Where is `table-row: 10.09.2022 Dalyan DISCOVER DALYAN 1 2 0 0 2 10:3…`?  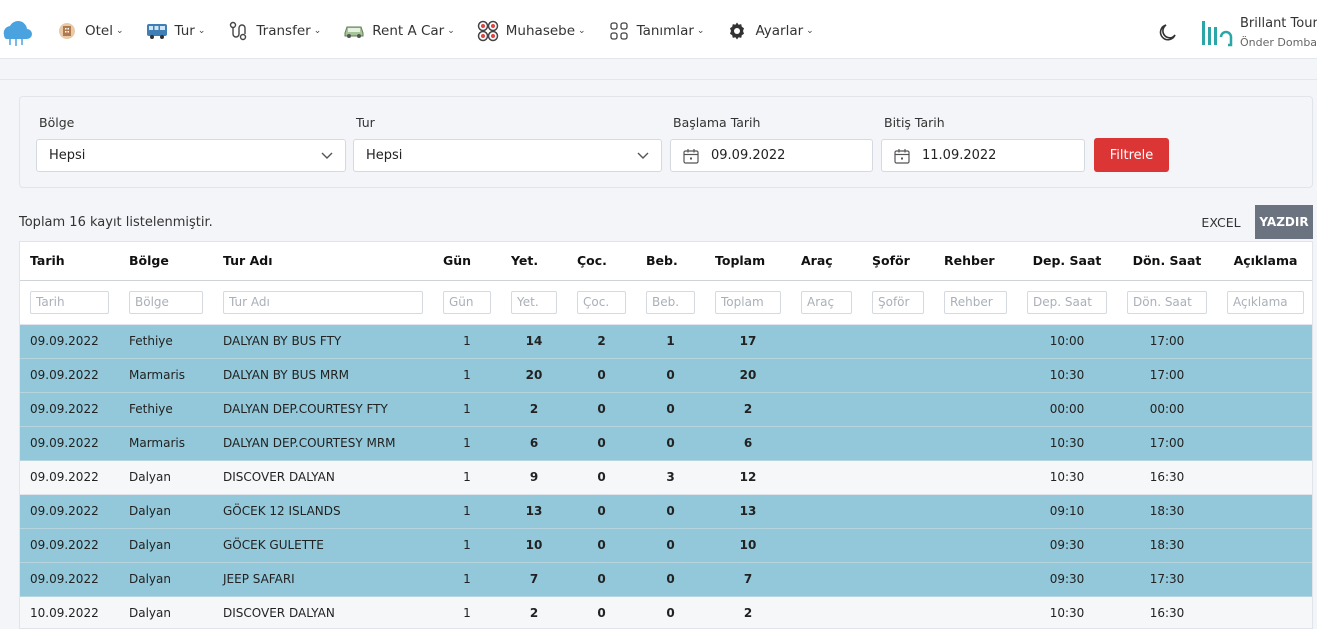 table-row: 10.09.2022 Dalyan DISCOVER DALYAN 1 2 0 0 2 10:3… is located at coordinates (666, 612).